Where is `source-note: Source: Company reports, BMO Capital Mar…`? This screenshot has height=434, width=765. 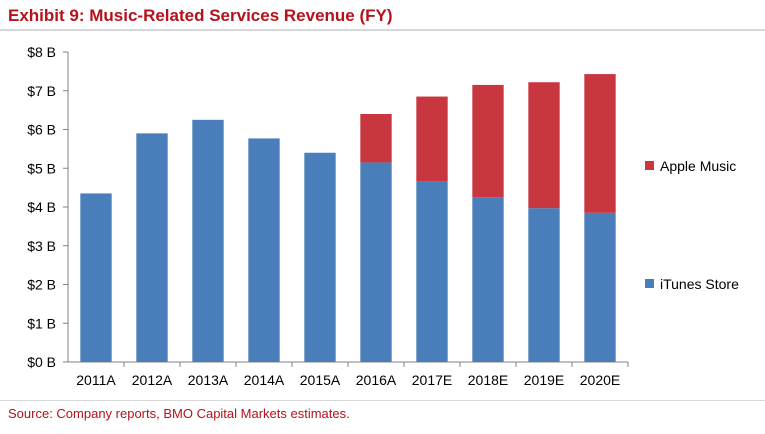
source-note: Source: Company reports, BMO Capital Mar… is located at coordinates (179, 413).